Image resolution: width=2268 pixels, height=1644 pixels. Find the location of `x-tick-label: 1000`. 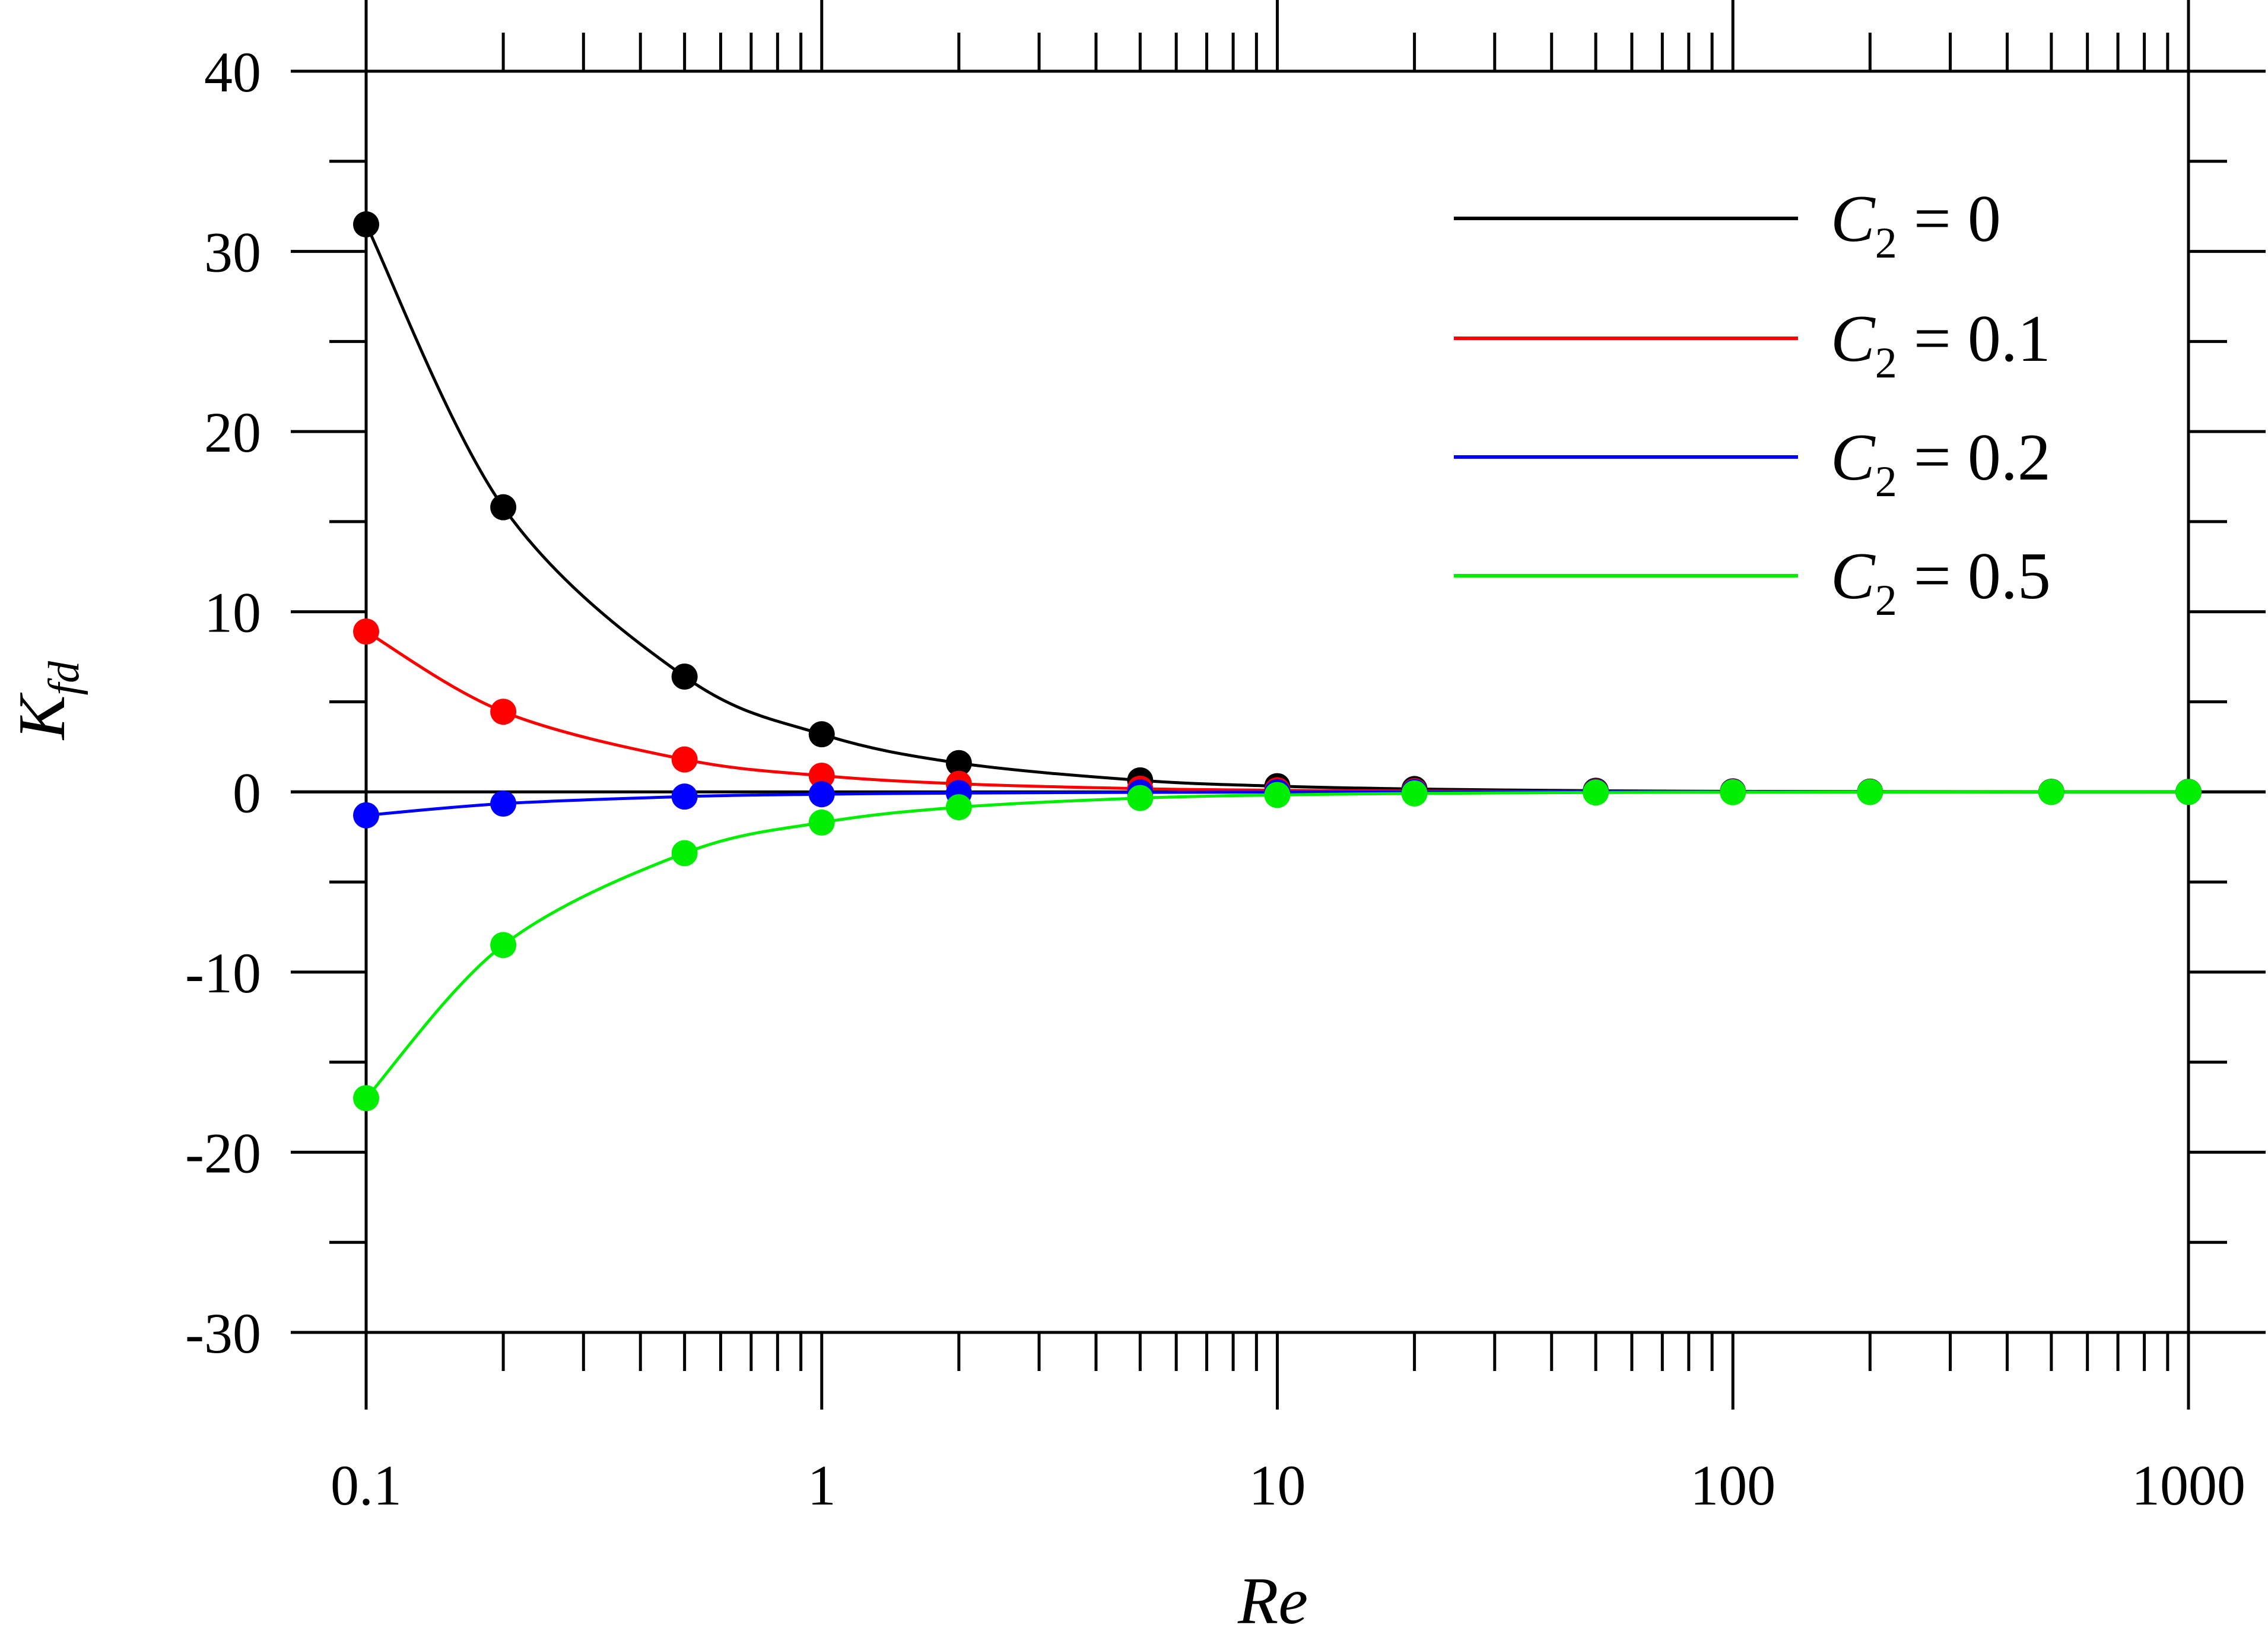

x-tick-label: 1000 is located at coordinates (2188, 1485).